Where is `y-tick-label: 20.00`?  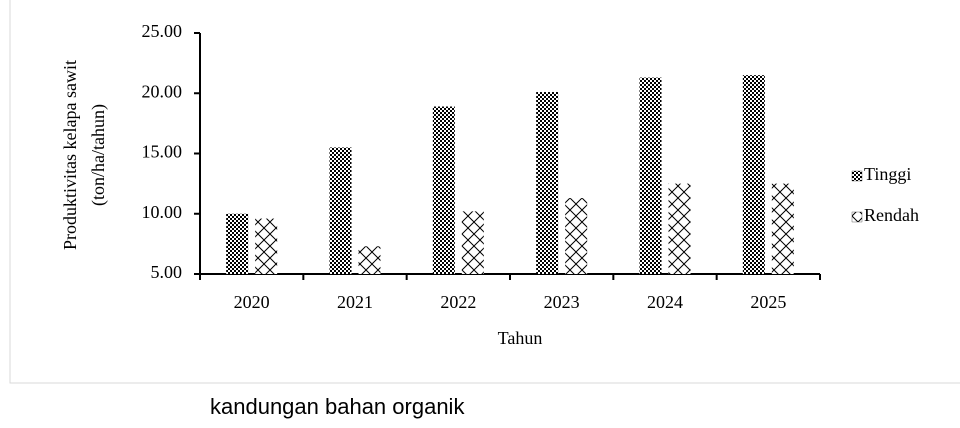
y-tick-label: 20.00 is located at coordinates (162, 91).